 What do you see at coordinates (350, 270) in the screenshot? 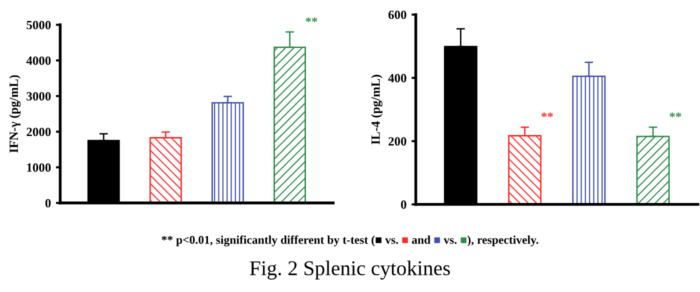
I see `caption: Fig. 2 Splenic cytokines` at bounding box center [350, 270].